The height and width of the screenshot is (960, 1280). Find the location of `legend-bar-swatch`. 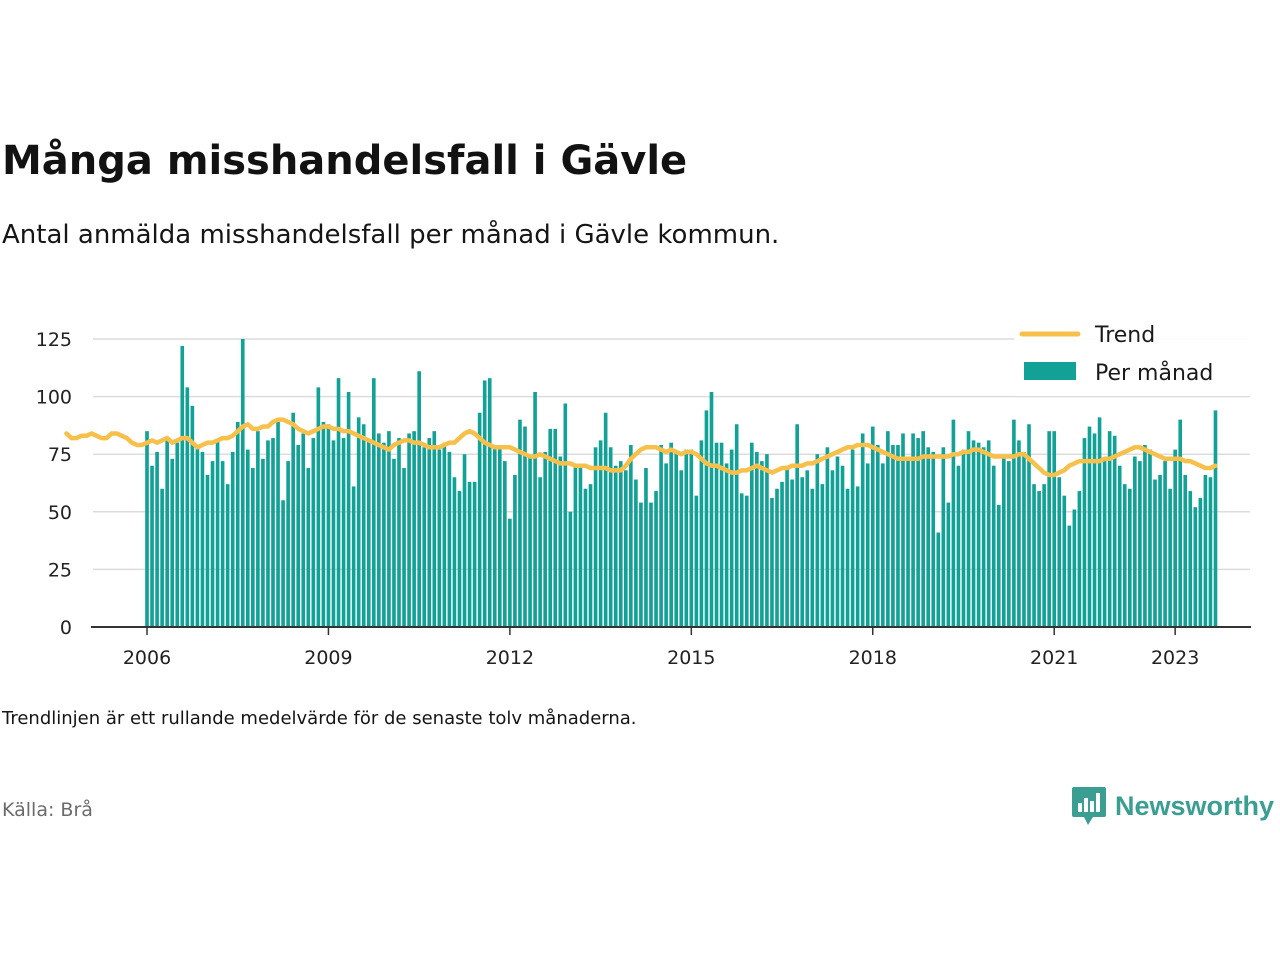

legend-bar-swatch is located at coordinates (1050, 371).